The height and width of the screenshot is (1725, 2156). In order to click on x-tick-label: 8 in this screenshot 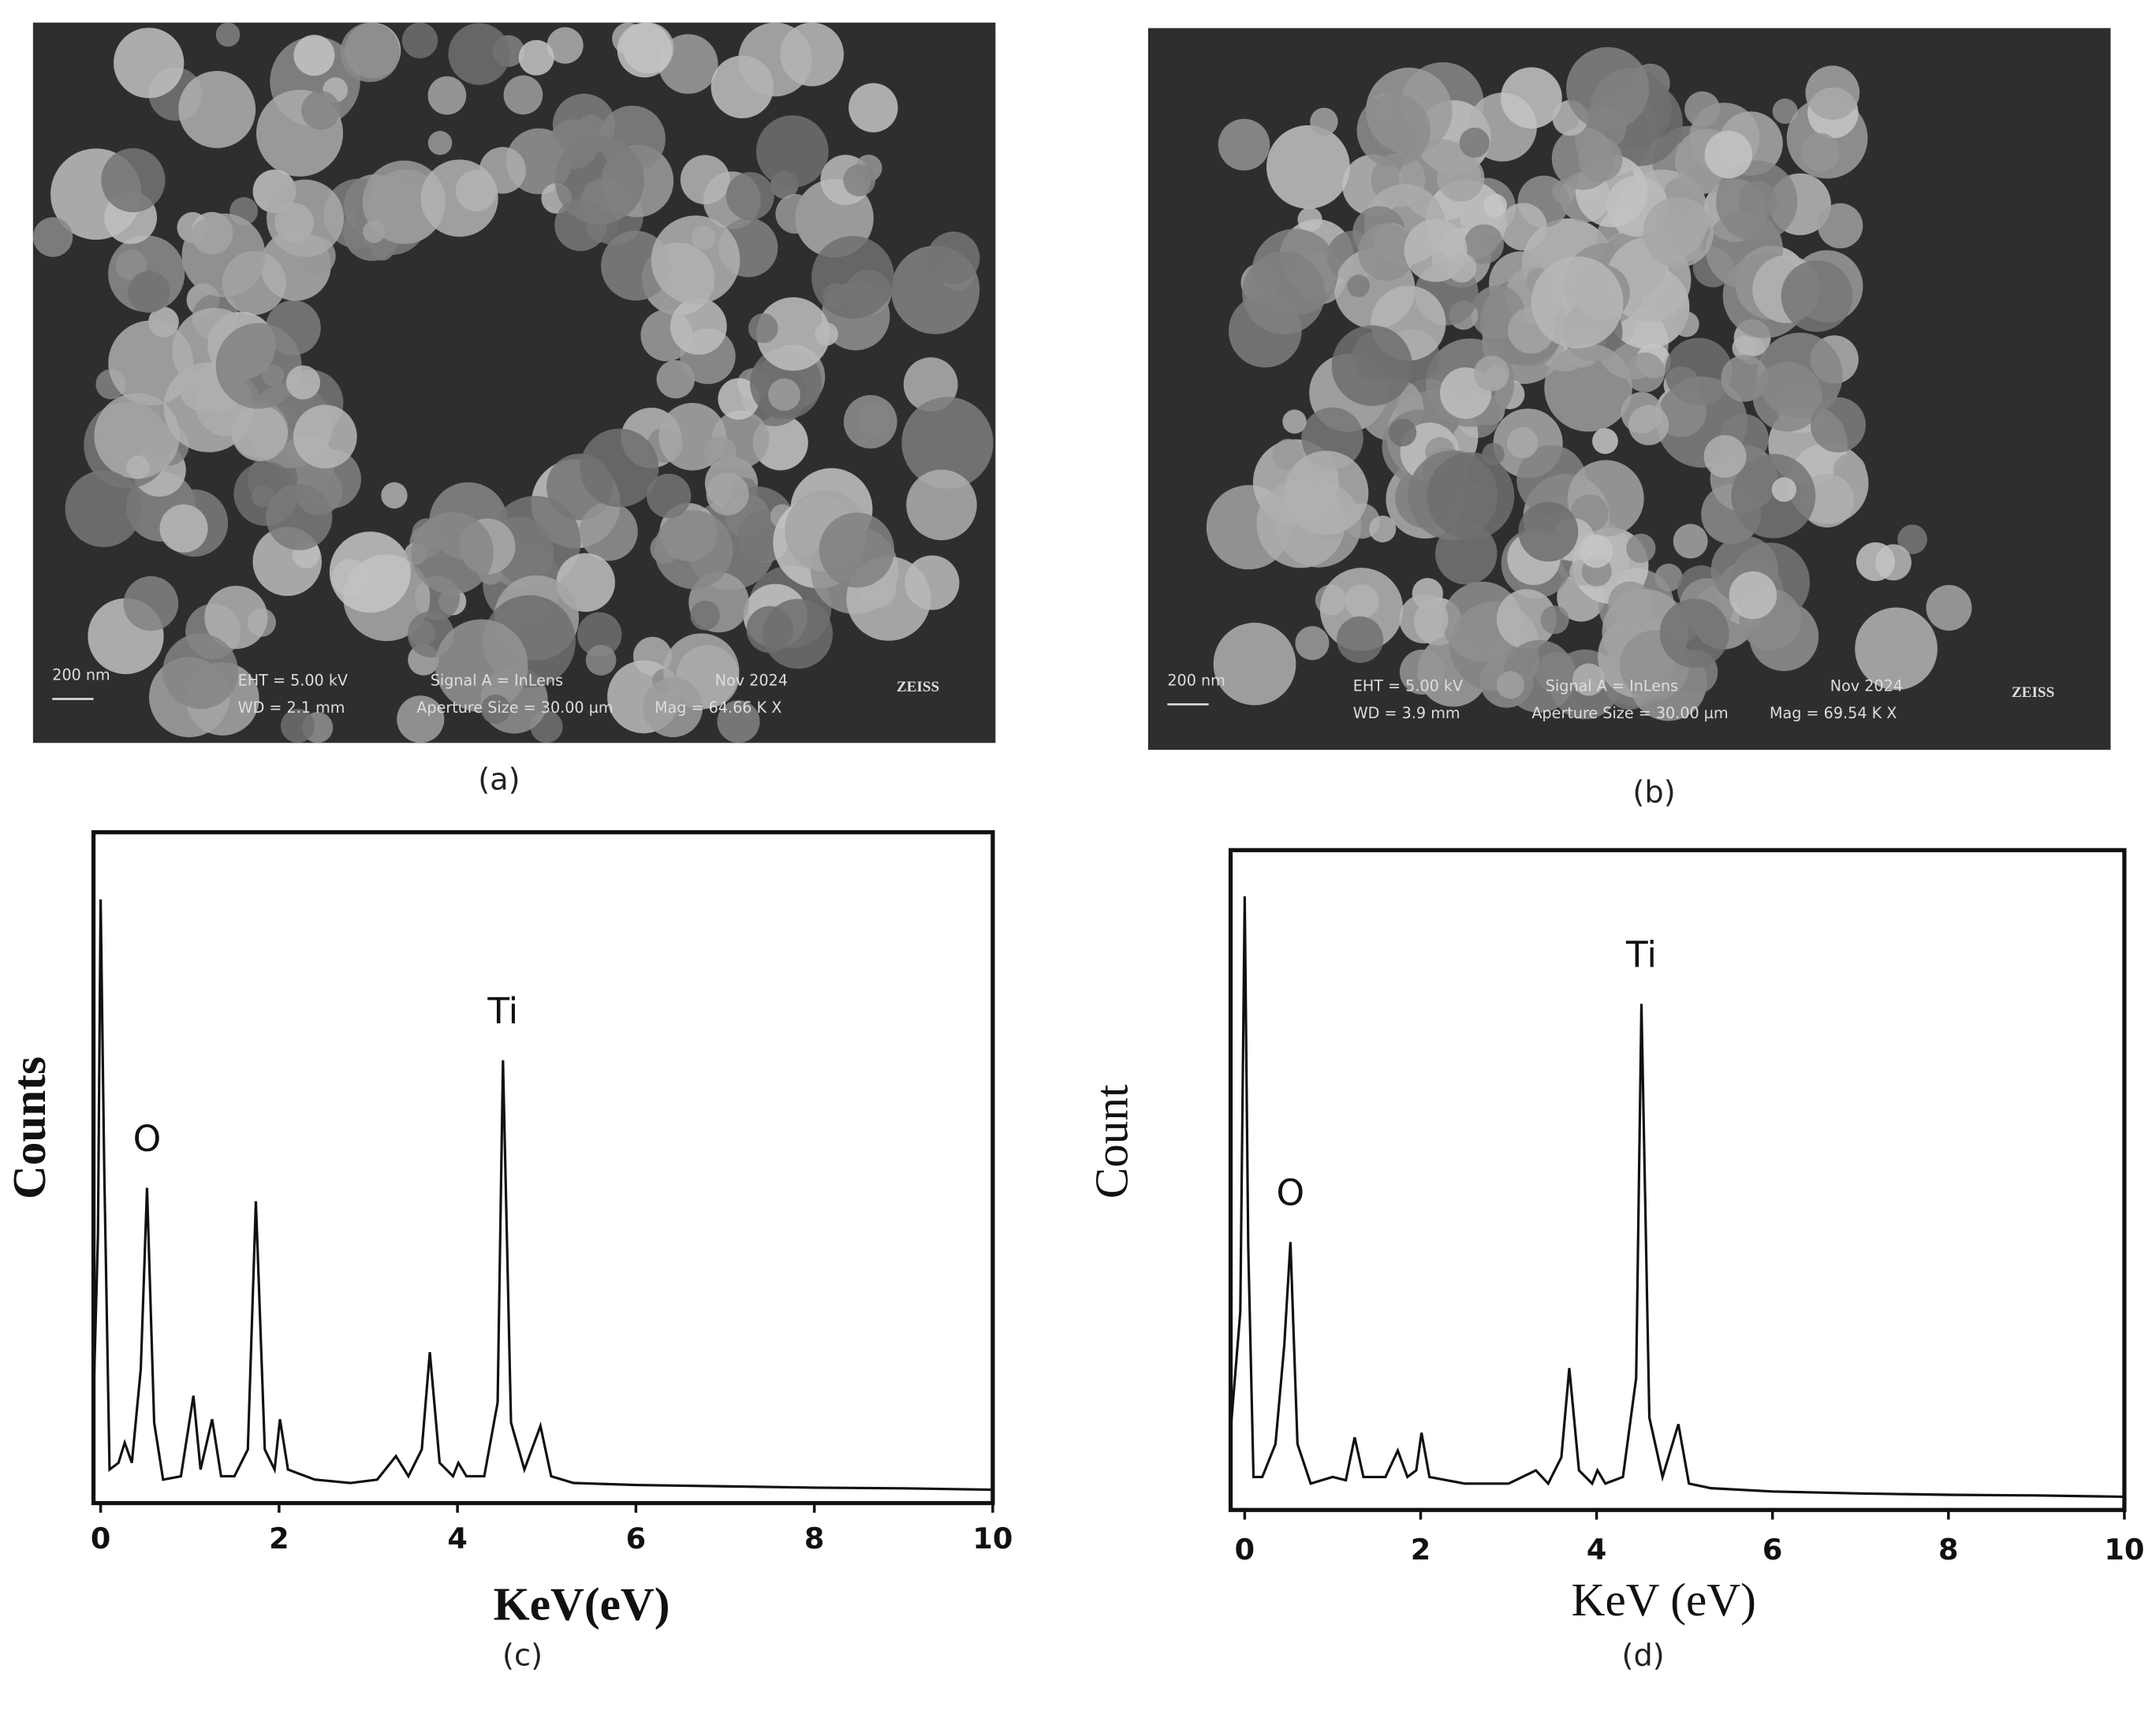, I will do `click(1948, 1550)`.